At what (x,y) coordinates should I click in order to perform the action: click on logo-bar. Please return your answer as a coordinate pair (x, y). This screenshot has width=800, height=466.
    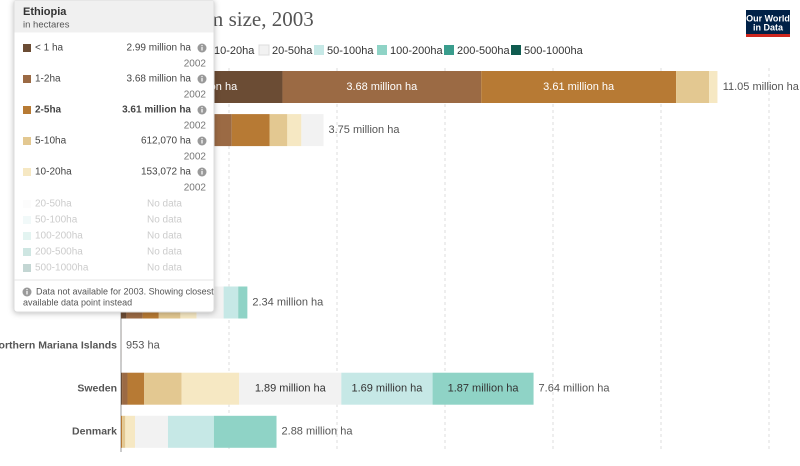
    Looking at the image, I should click on (768, 35).